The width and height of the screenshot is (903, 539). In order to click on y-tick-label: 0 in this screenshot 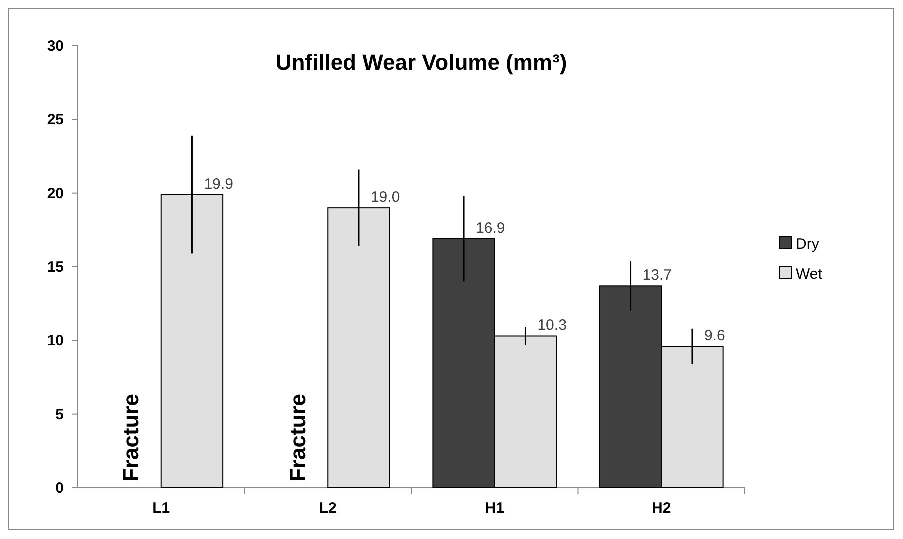, I will do `click(60, 488)`.